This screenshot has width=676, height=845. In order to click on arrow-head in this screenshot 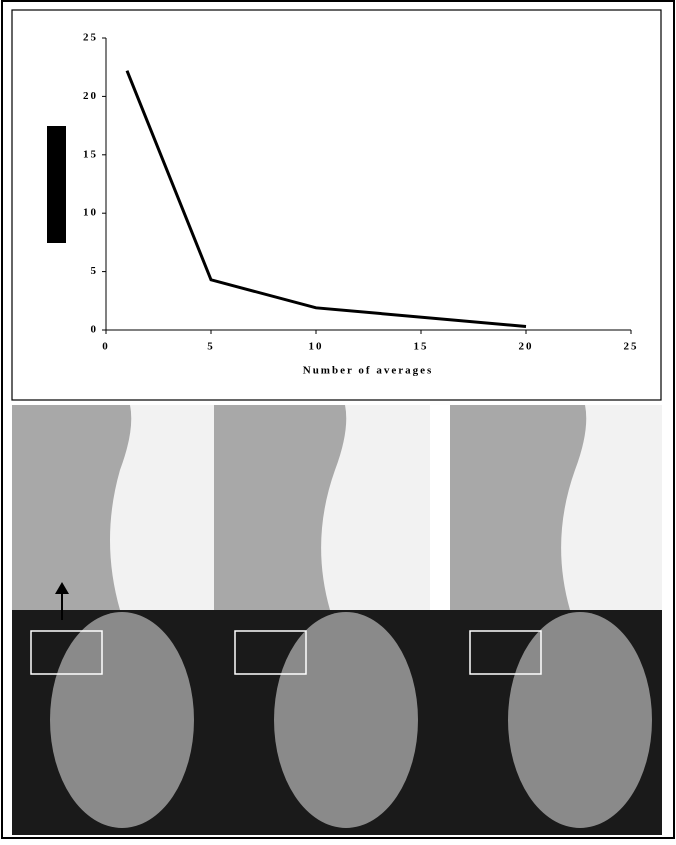, I will do `click(62, 588)`.